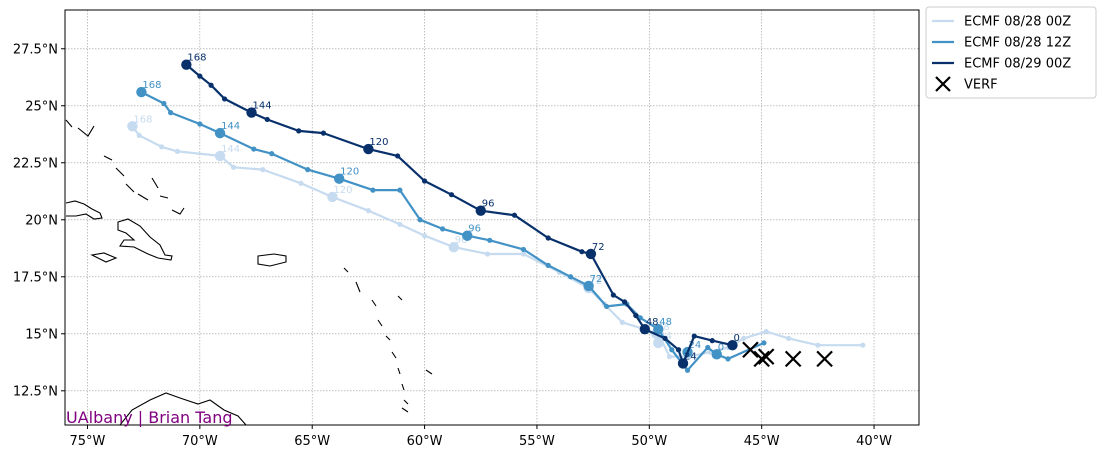 The height and width of the screenshot is (457, 1100). What do you see at coordinates (35, 49) in the screenshot?
I see `y-tick-label: 27.5°N` at bounding box center [35, 49].